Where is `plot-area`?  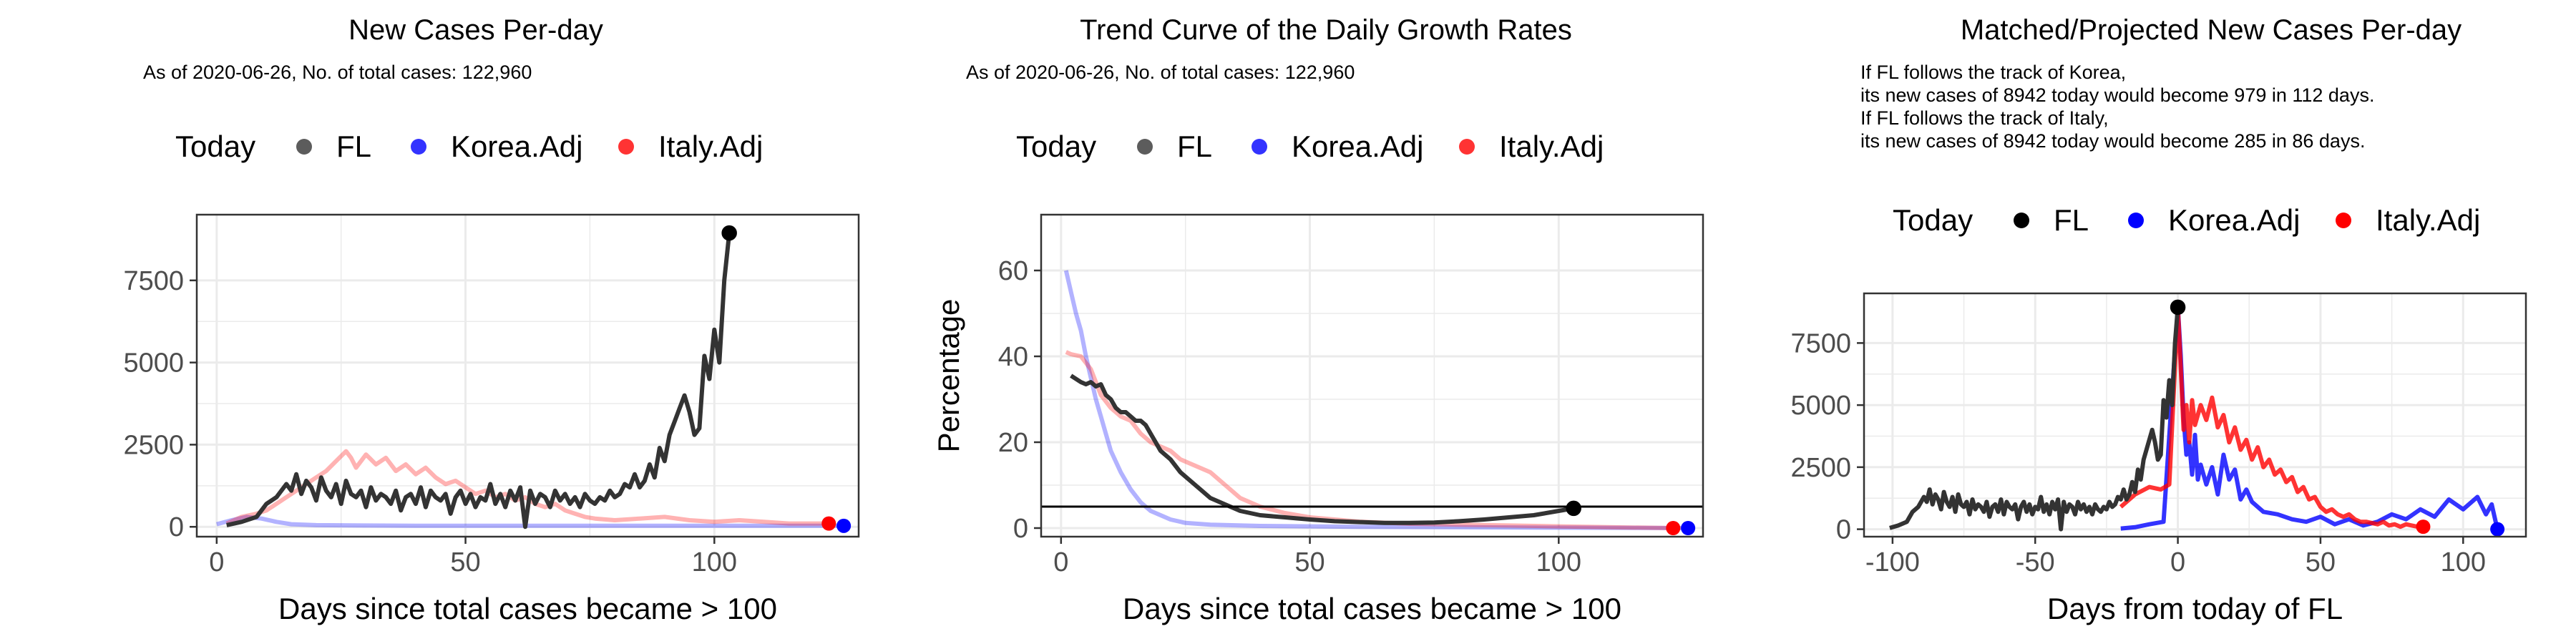 plot-area is located at coordinates (1372, 376).